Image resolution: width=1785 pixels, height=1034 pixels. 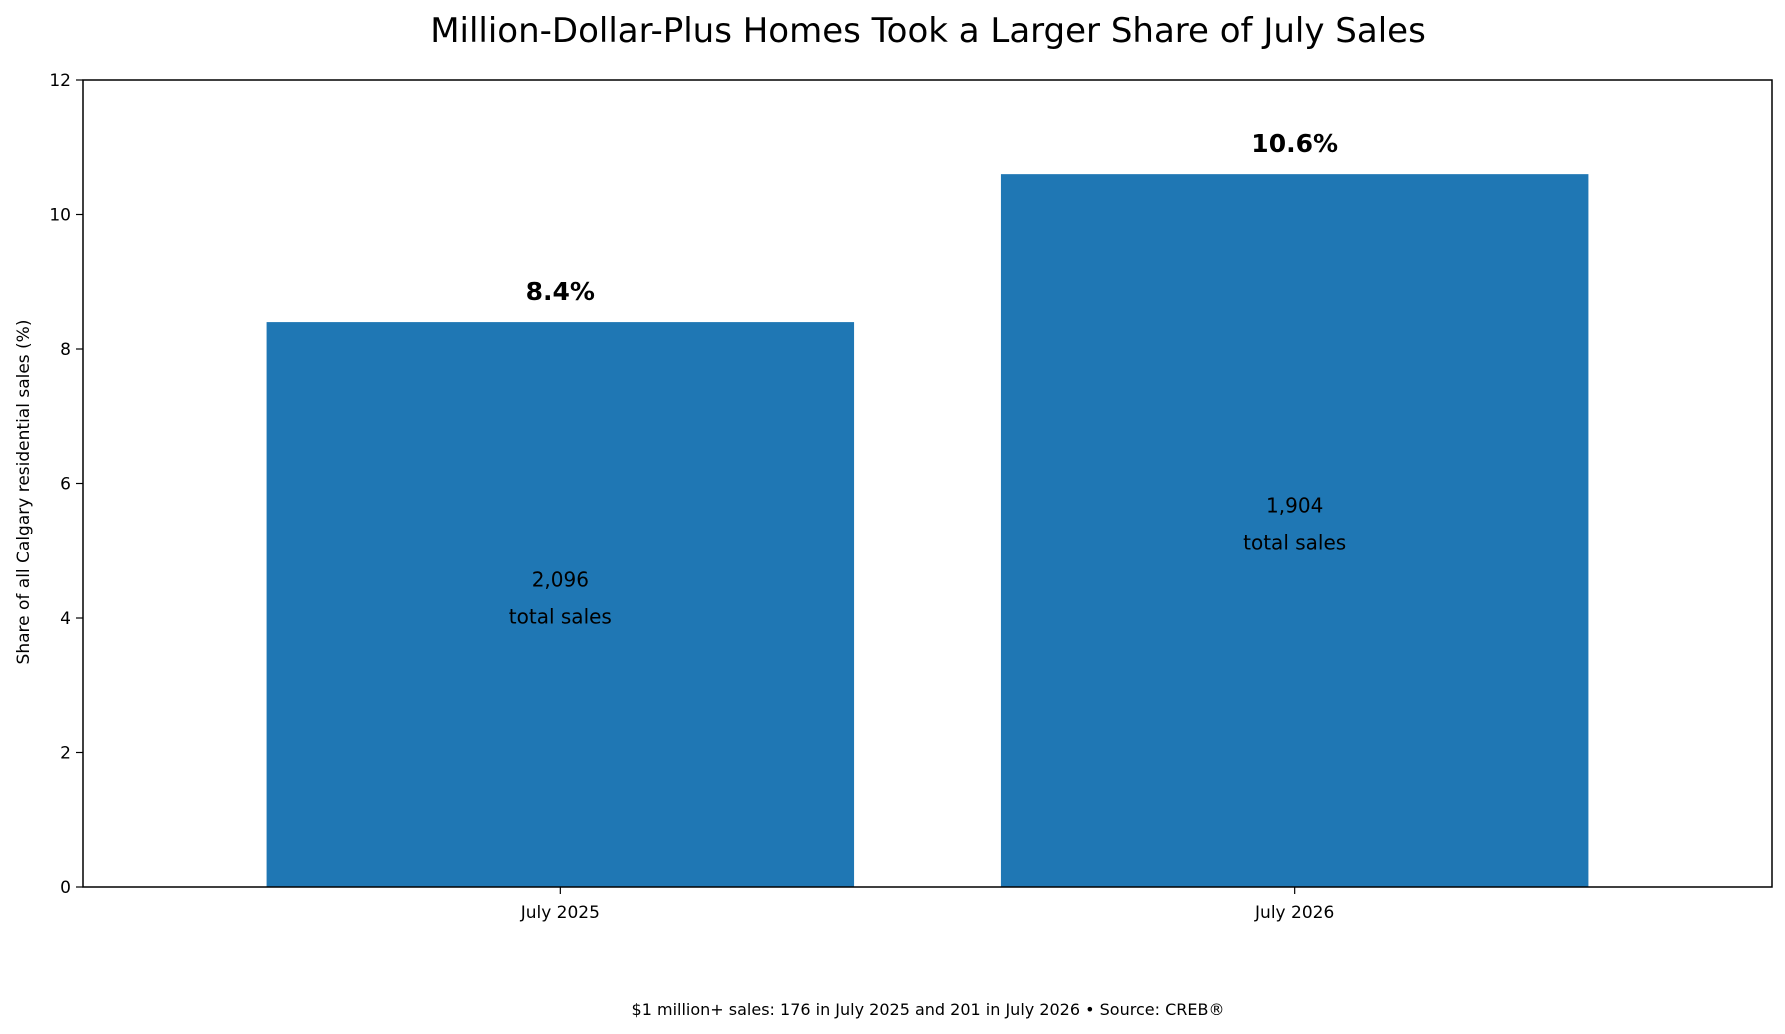 What do you see at coordinates (560, 913) in the screenshot?
I see `x-tick-label: July 2025` at bounding box center [560, 913].